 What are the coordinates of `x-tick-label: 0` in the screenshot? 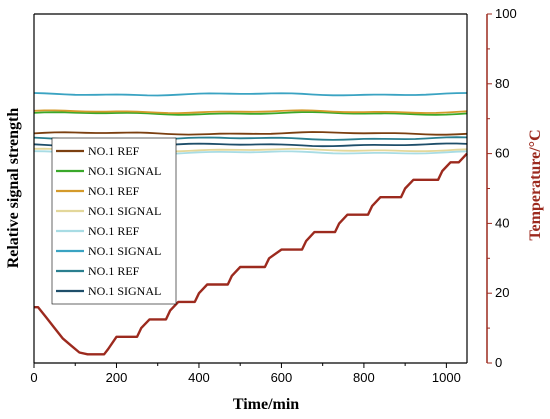 It's located at (33, 377).